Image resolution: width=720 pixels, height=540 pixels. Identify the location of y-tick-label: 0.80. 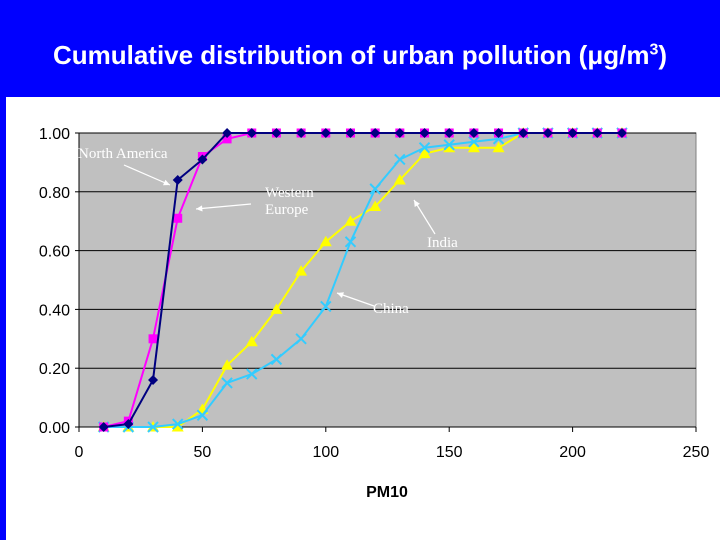
(54, 193).